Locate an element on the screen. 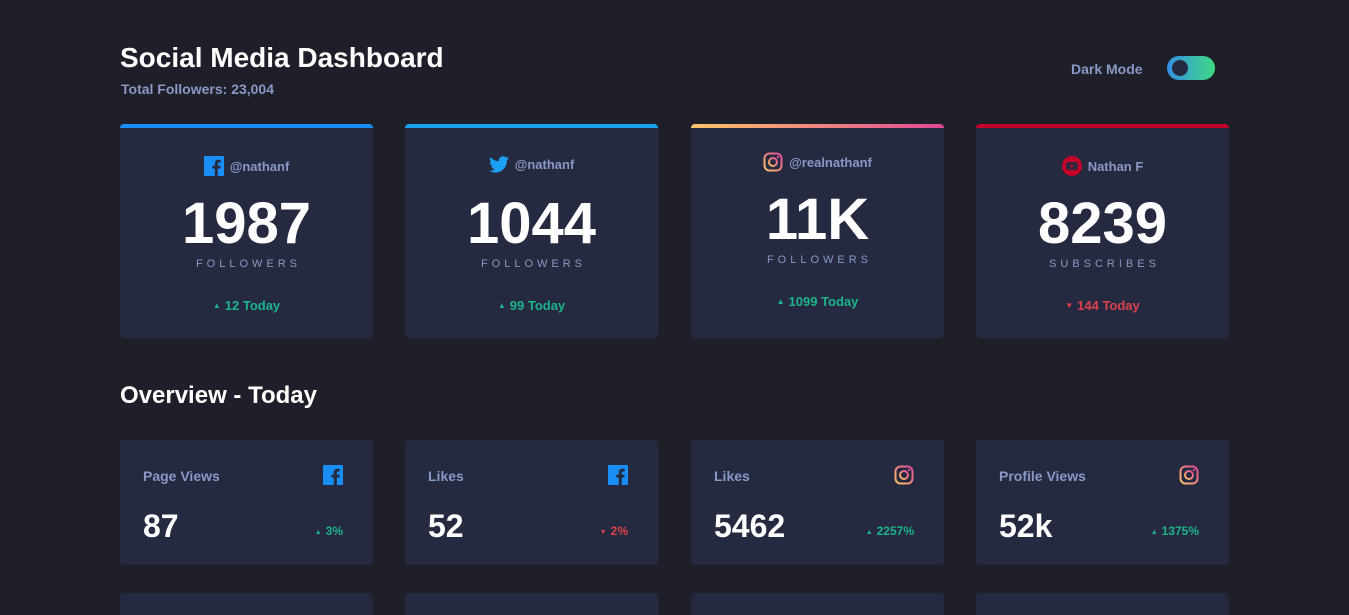 This screenshot has height=615, width=1349. page-title: Social Media Dashboard is located at coordinates (282, 57).